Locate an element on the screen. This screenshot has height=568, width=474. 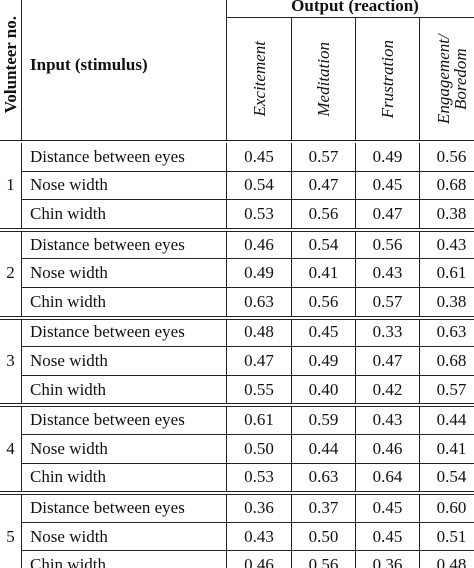
value-cell: 0.33 is located at coordinates (388, 333).